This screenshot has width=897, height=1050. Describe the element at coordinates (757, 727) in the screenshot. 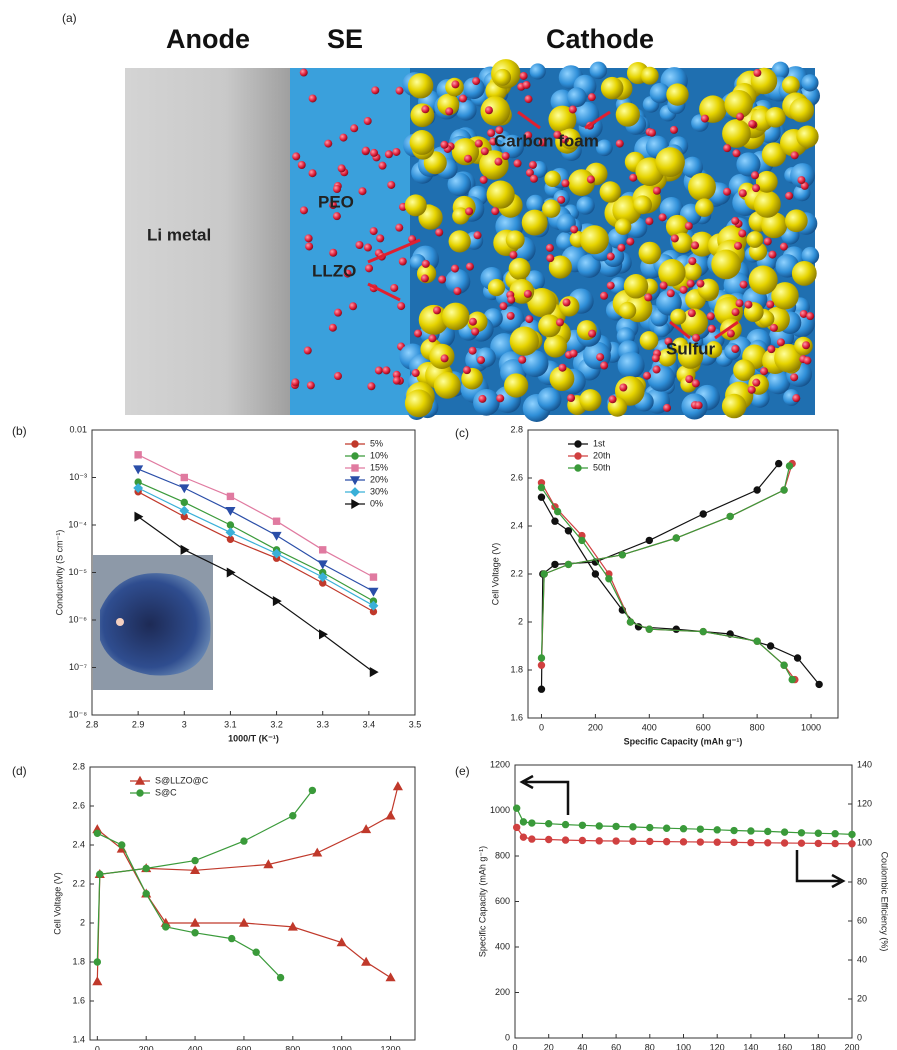

I see `x-tick-label: 800` at that location.